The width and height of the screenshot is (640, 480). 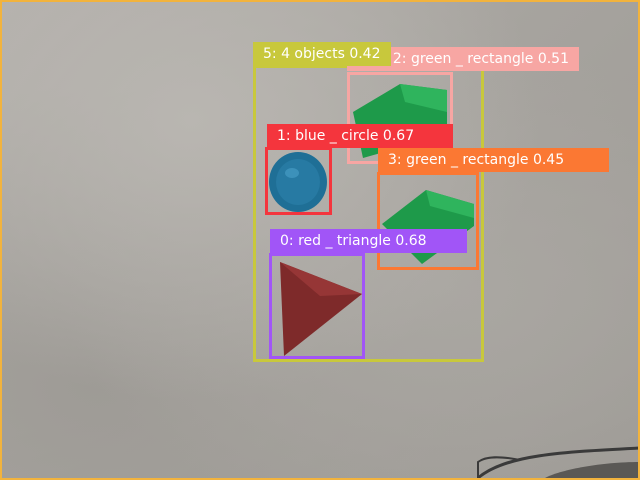 What do you see at coordinates (463, 59) in the screenshot?
I see `label-green-rectangle-top: 2: green _ rectangle 0.51` at bounding box center [463, 59].